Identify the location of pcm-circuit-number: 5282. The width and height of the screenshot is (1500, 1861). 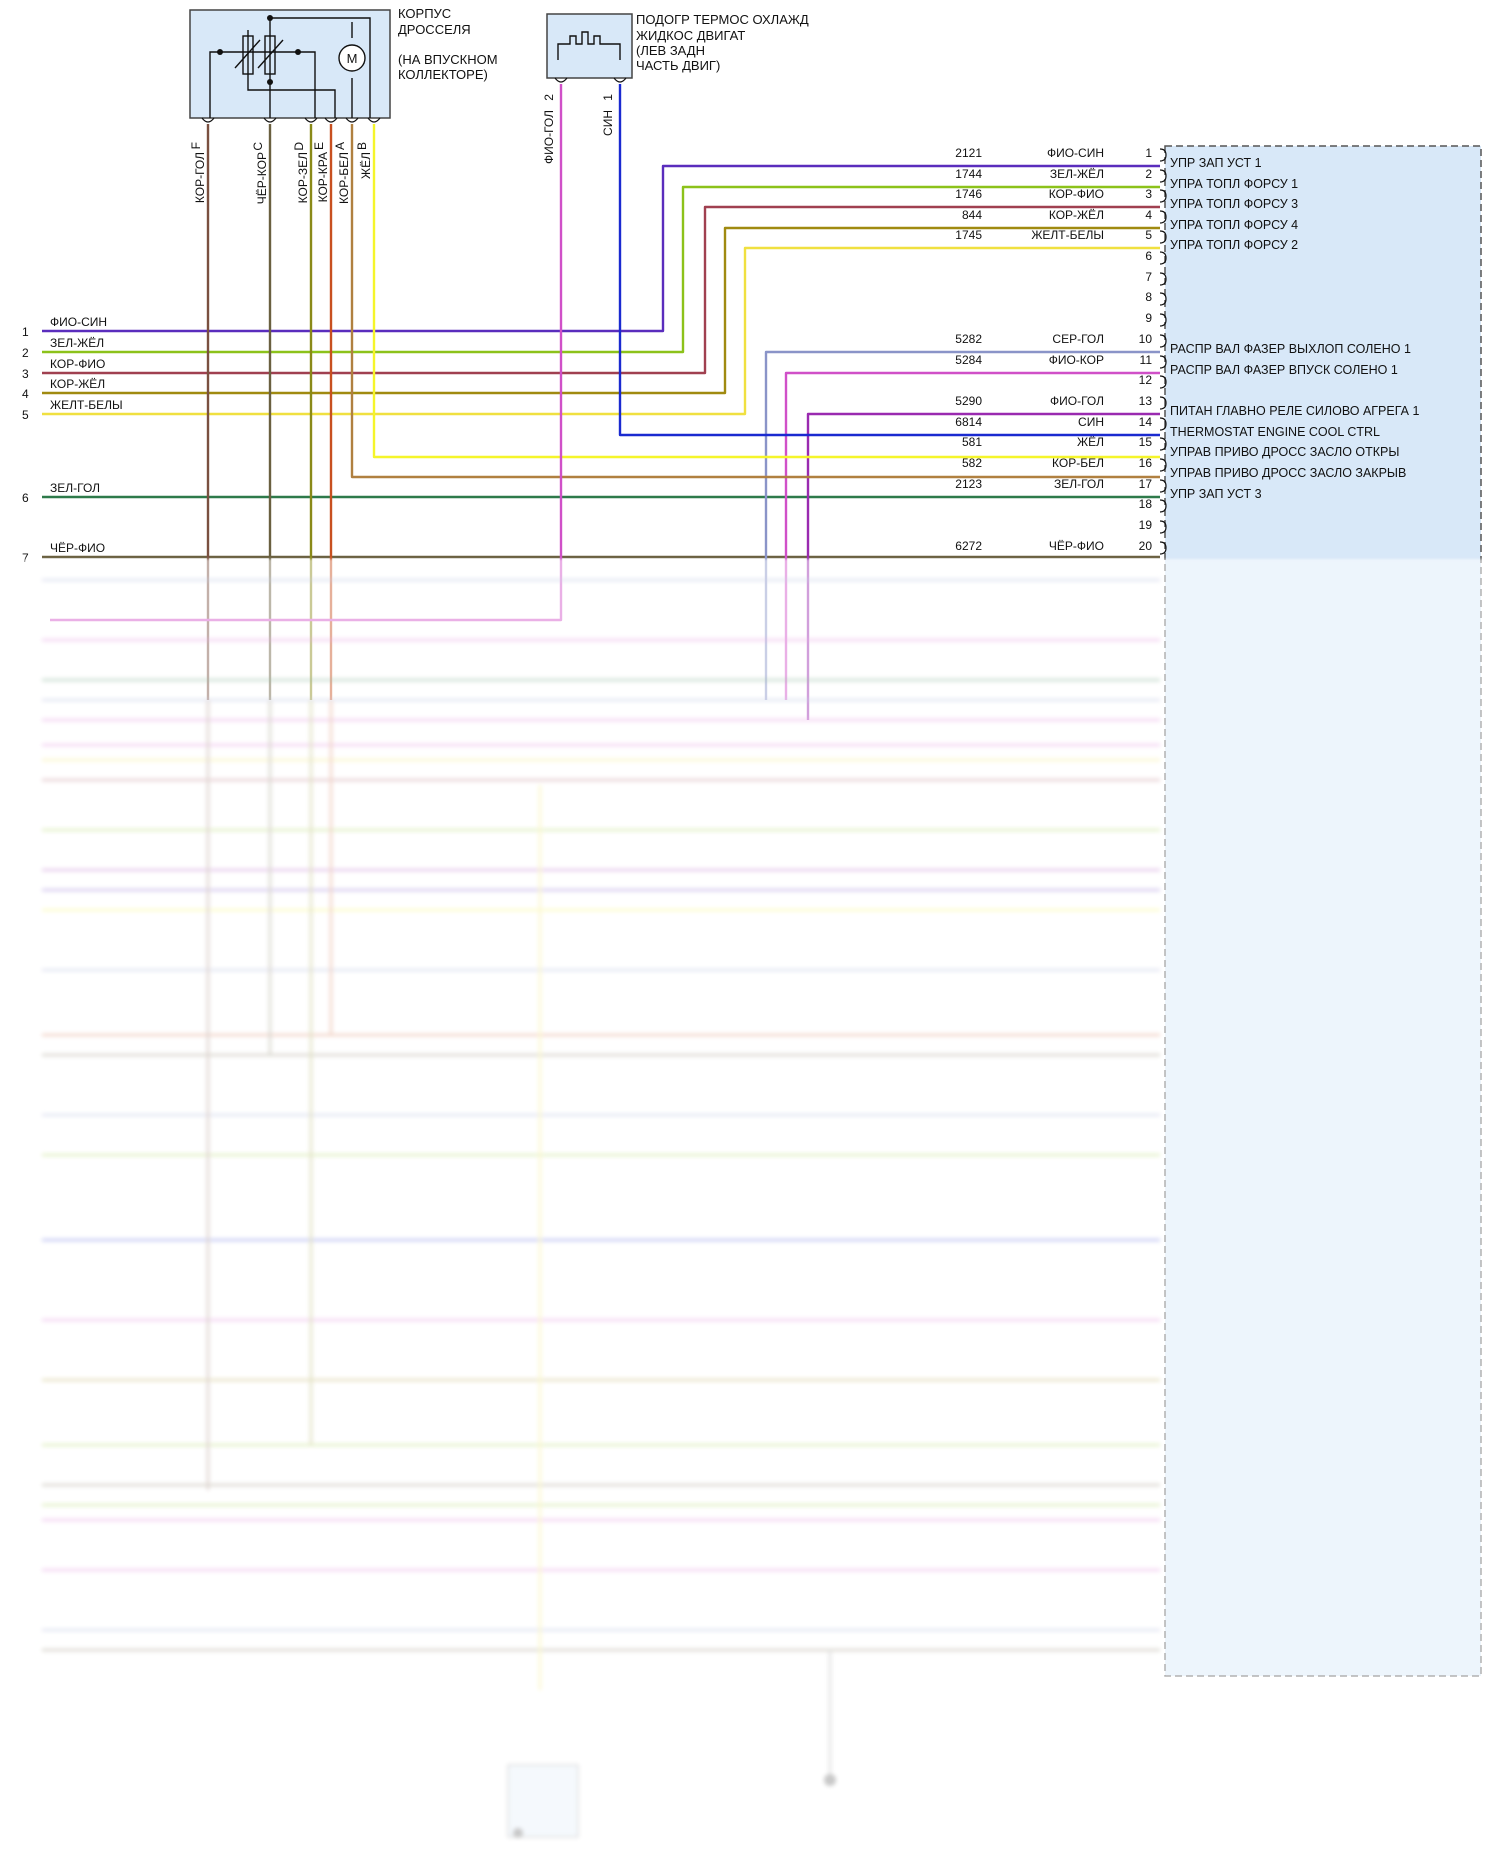
(968, 339).